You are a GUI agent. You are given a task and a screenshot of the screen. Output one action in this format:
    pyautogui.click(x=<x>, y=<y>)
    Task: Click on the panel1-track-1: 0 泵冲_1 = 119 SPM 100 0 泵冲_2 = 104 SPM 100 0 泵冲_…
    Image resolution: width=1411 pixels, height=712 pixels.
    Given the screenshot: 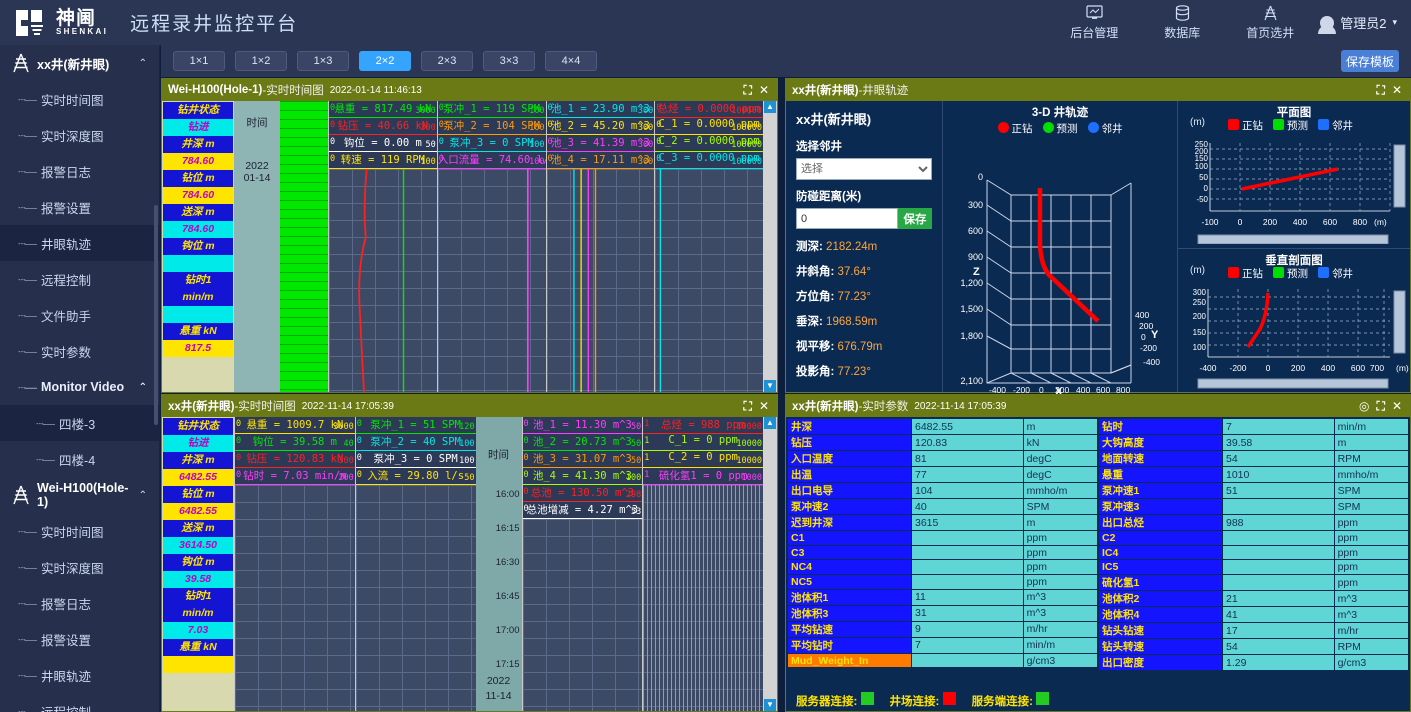 What is the action you would take?
    pyautogui.click(x=491, y=246)
    